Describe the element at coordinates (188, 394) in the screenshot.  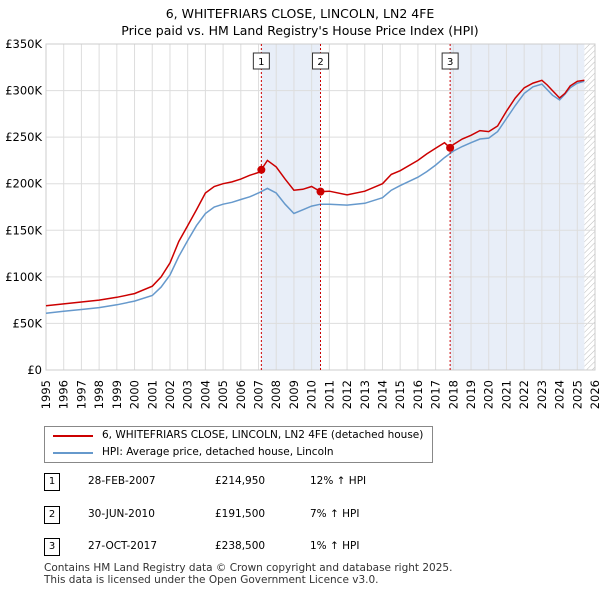
I see `x-tick-label: 2003` at that location.